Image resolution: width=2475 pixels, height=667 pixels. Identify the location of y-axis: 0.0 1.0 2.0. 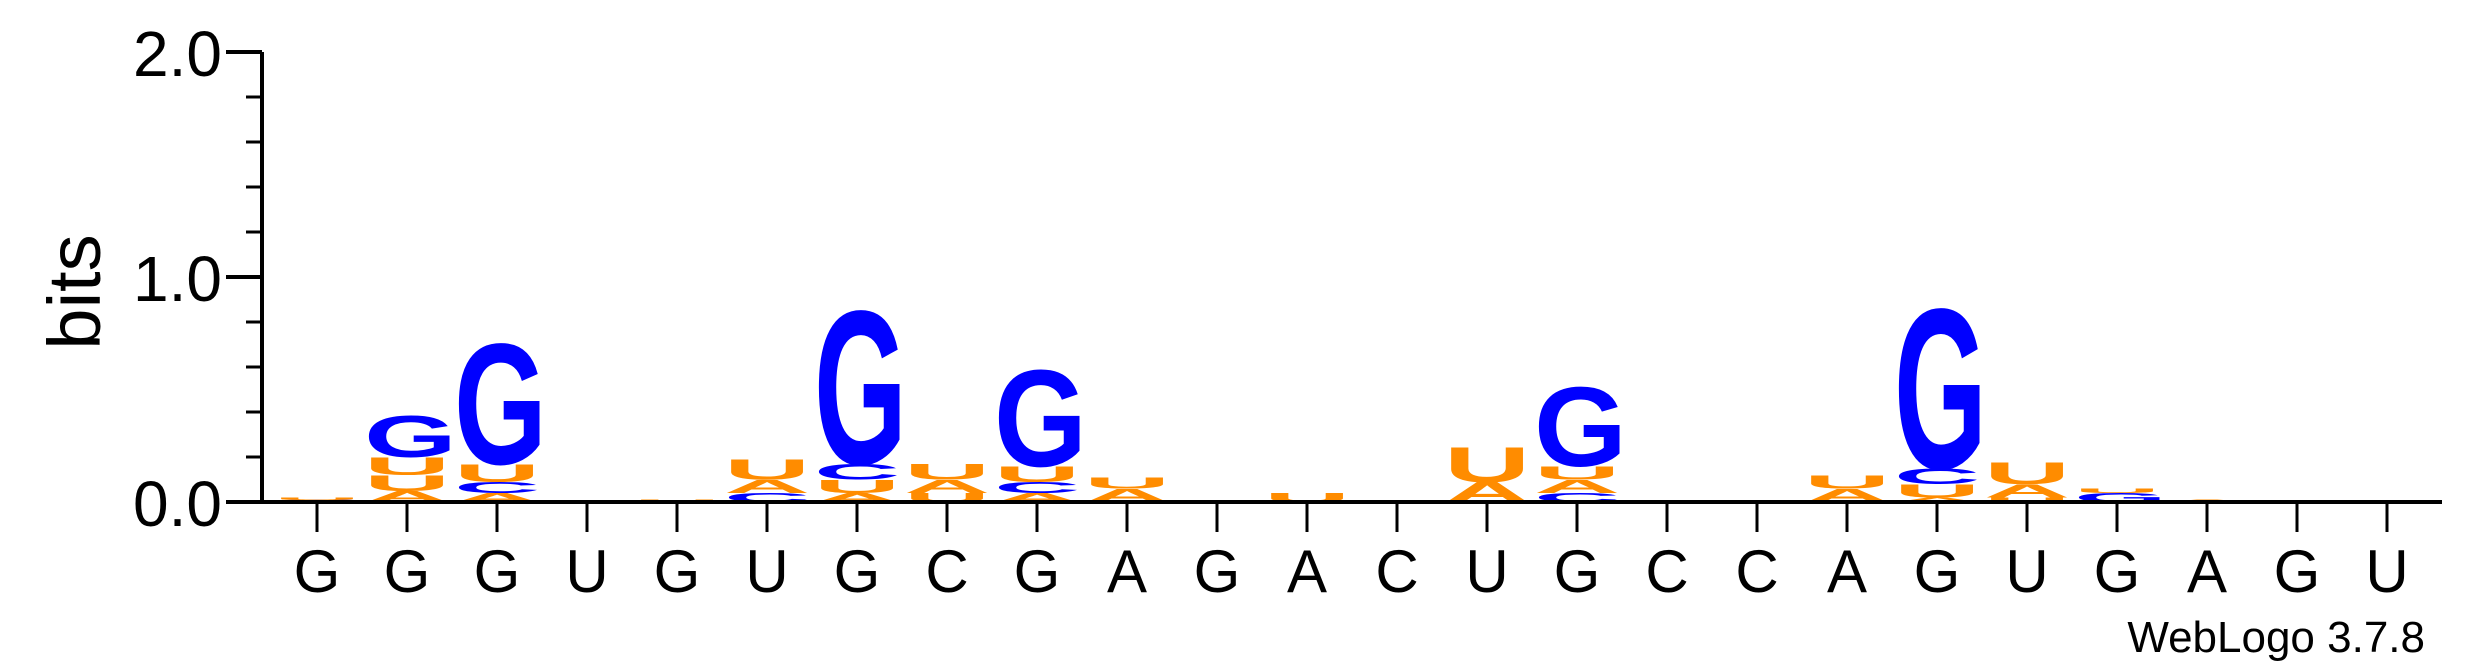
(198, 279).